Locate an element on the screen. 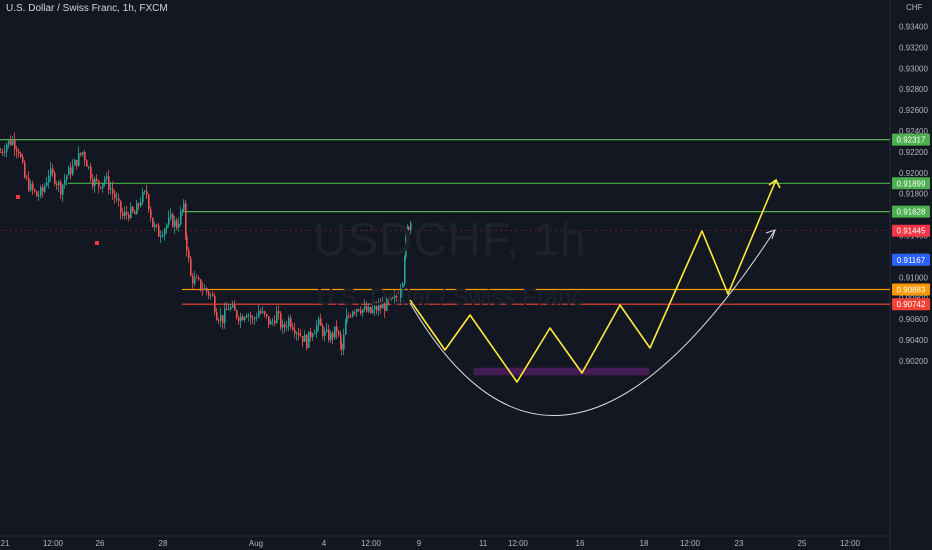 The width and height of the screenshot is (932, 550). price-label: 0.91628 is located at coordinates (911, 212).